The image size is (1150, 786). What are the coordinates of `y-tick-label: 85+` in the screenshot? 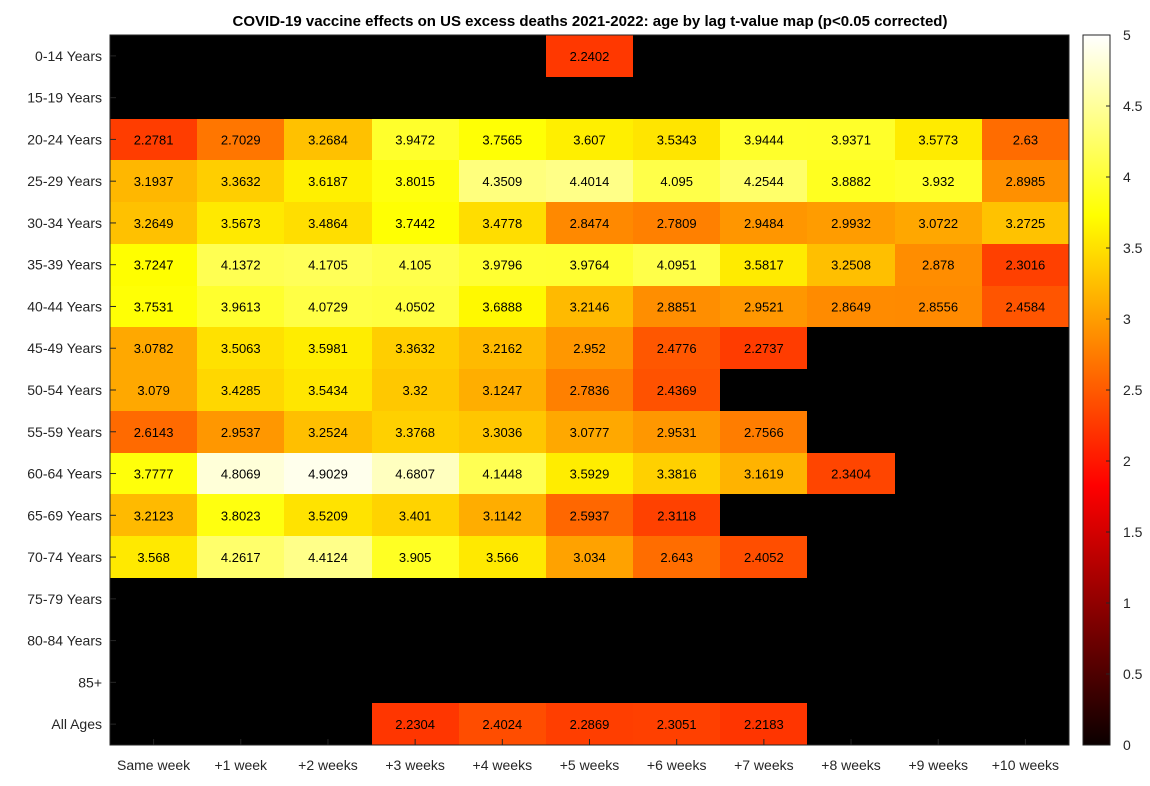 It's located at (90, 682).